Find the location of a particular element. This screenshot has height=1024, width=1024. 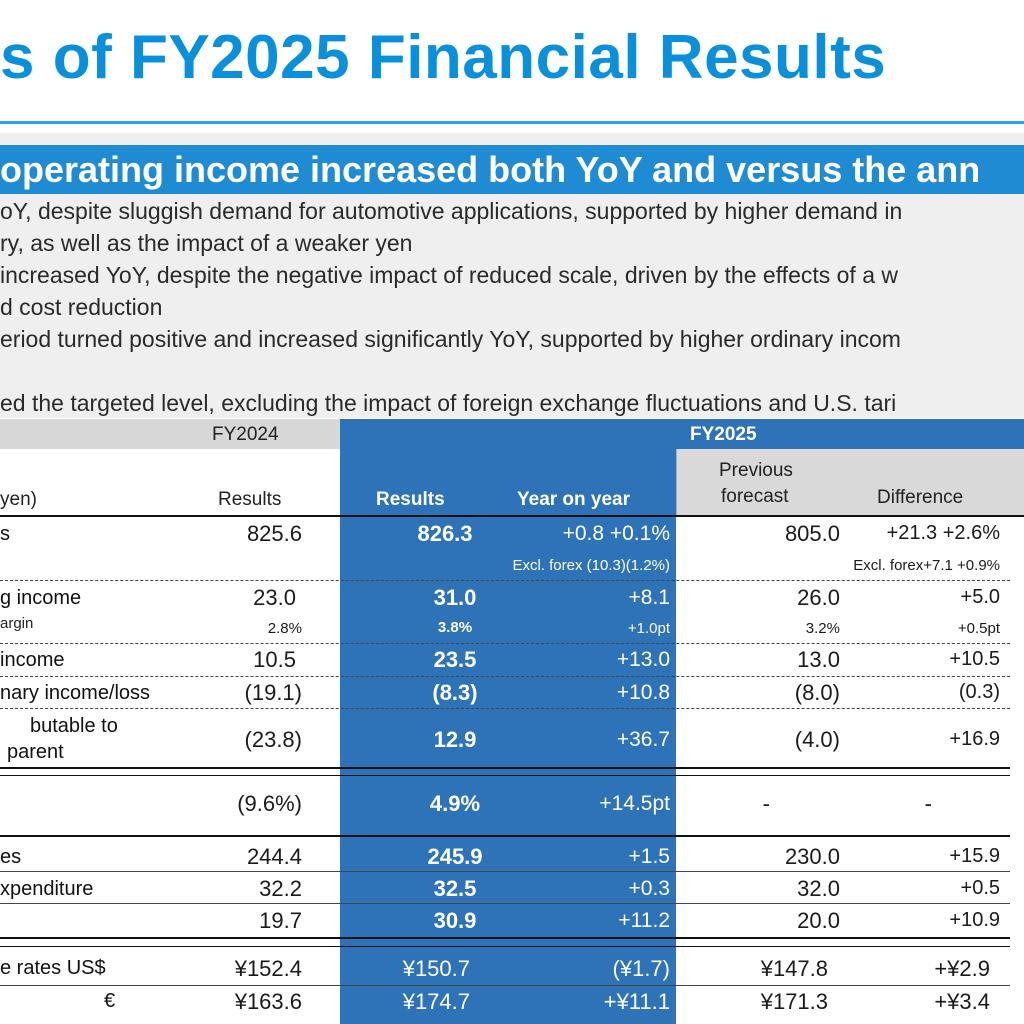

fy2024-value: 825.6 is located at coordinates (274, 533).